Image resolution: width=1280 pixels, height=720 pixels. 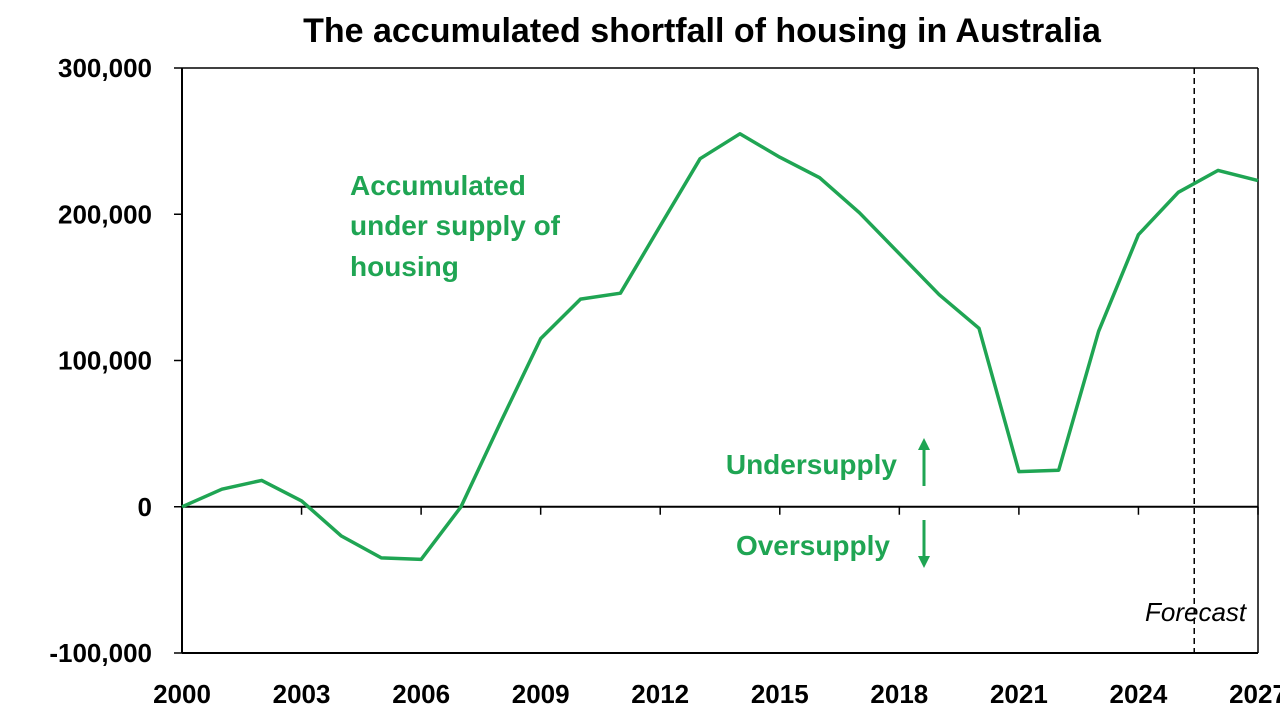 What do you see at coordinates (924, 544) in the screenshot?
I see `down-arrow-icon` at bounding box center [924, 544].